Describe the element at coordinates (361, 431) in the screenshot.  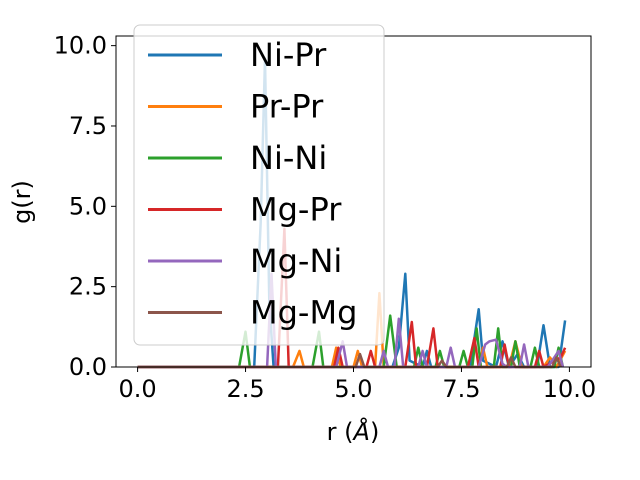
I see `x-axis-label-unit: Å` at that location.